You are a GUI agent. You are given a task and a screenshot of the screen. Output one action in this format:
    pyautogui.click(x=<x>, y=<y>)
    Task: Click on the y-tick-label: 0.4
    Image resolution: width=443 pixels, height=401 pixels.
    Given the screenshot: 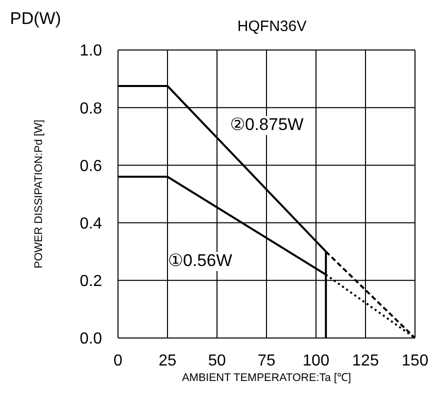 What is the action you would take?
    pyautogui.click(x=91, y=223)
    